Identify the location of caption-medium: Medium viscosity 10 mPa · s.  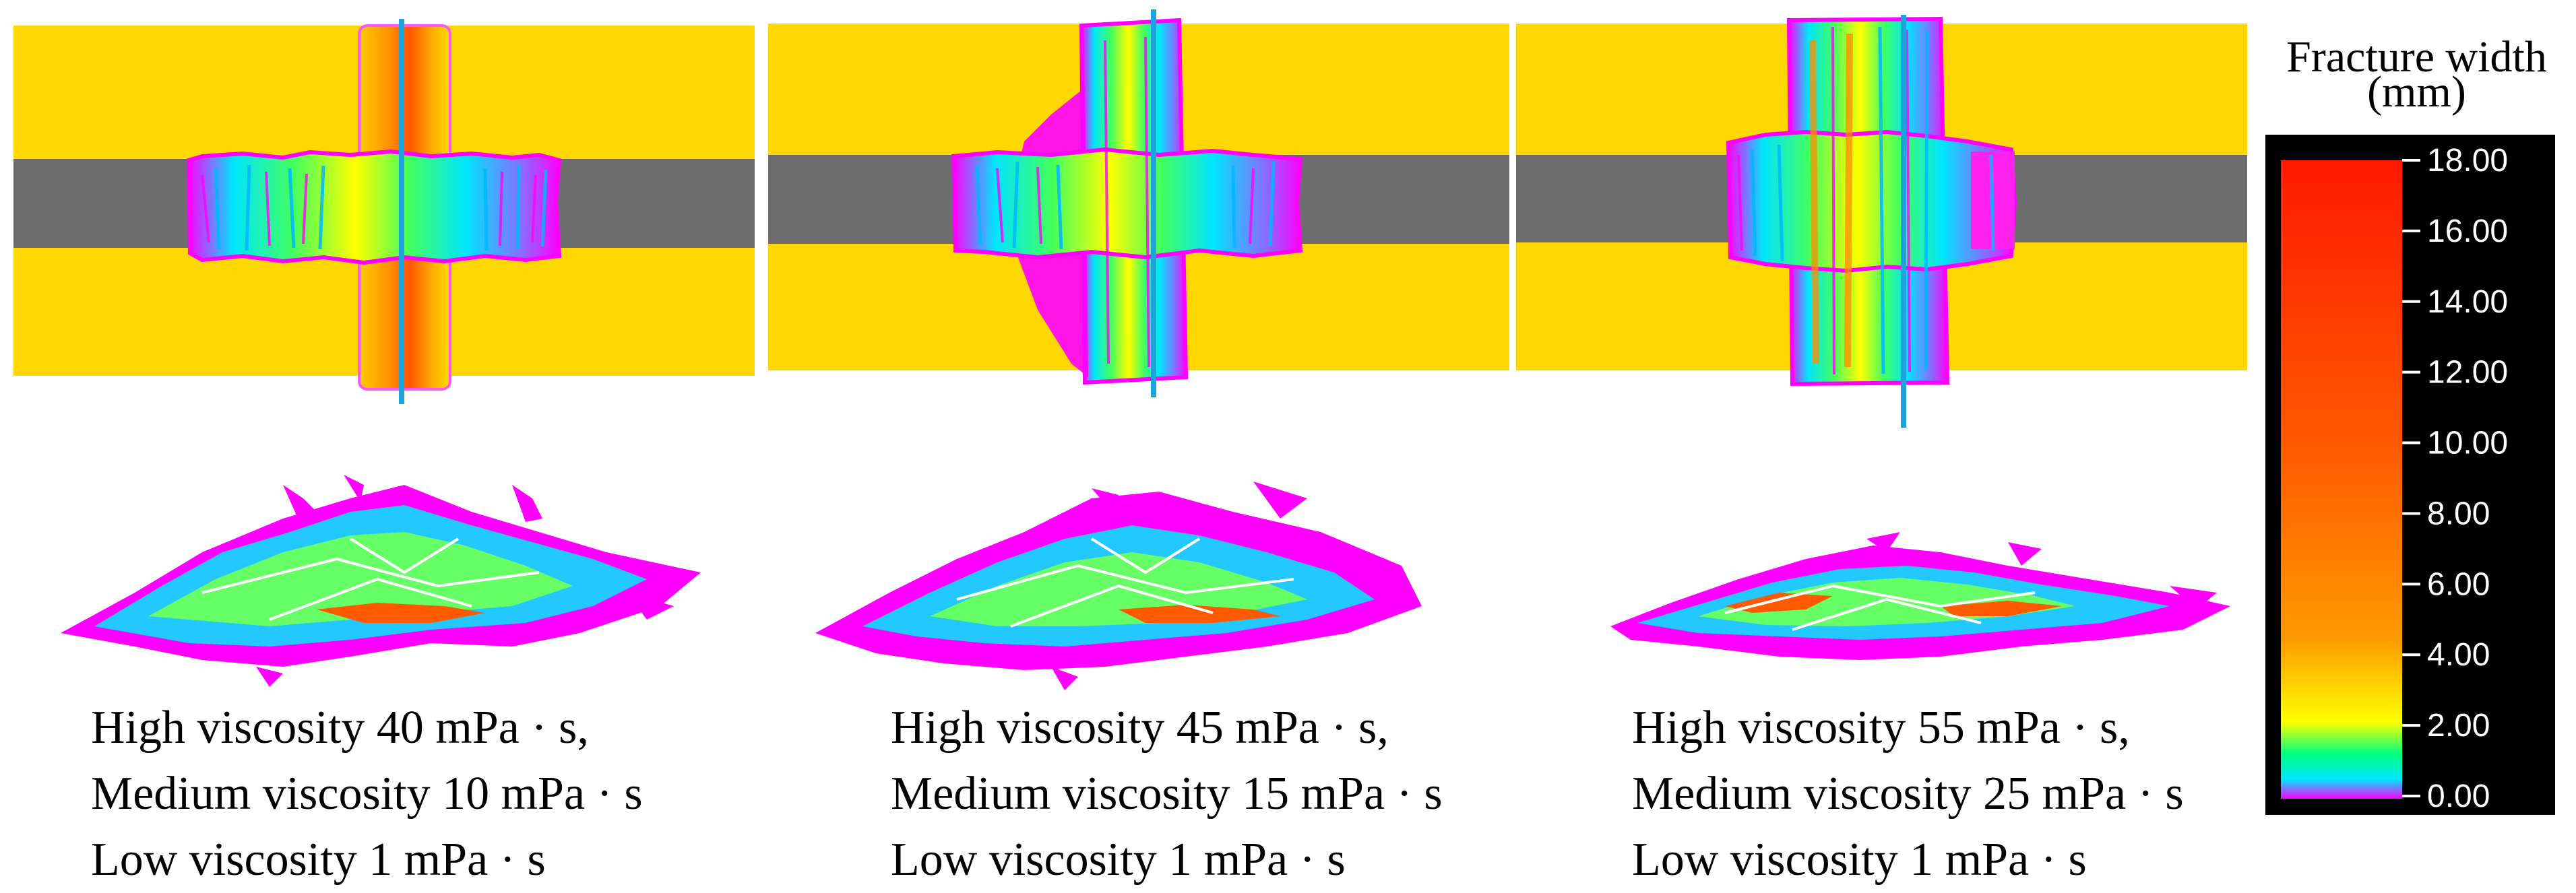
(367, 794).